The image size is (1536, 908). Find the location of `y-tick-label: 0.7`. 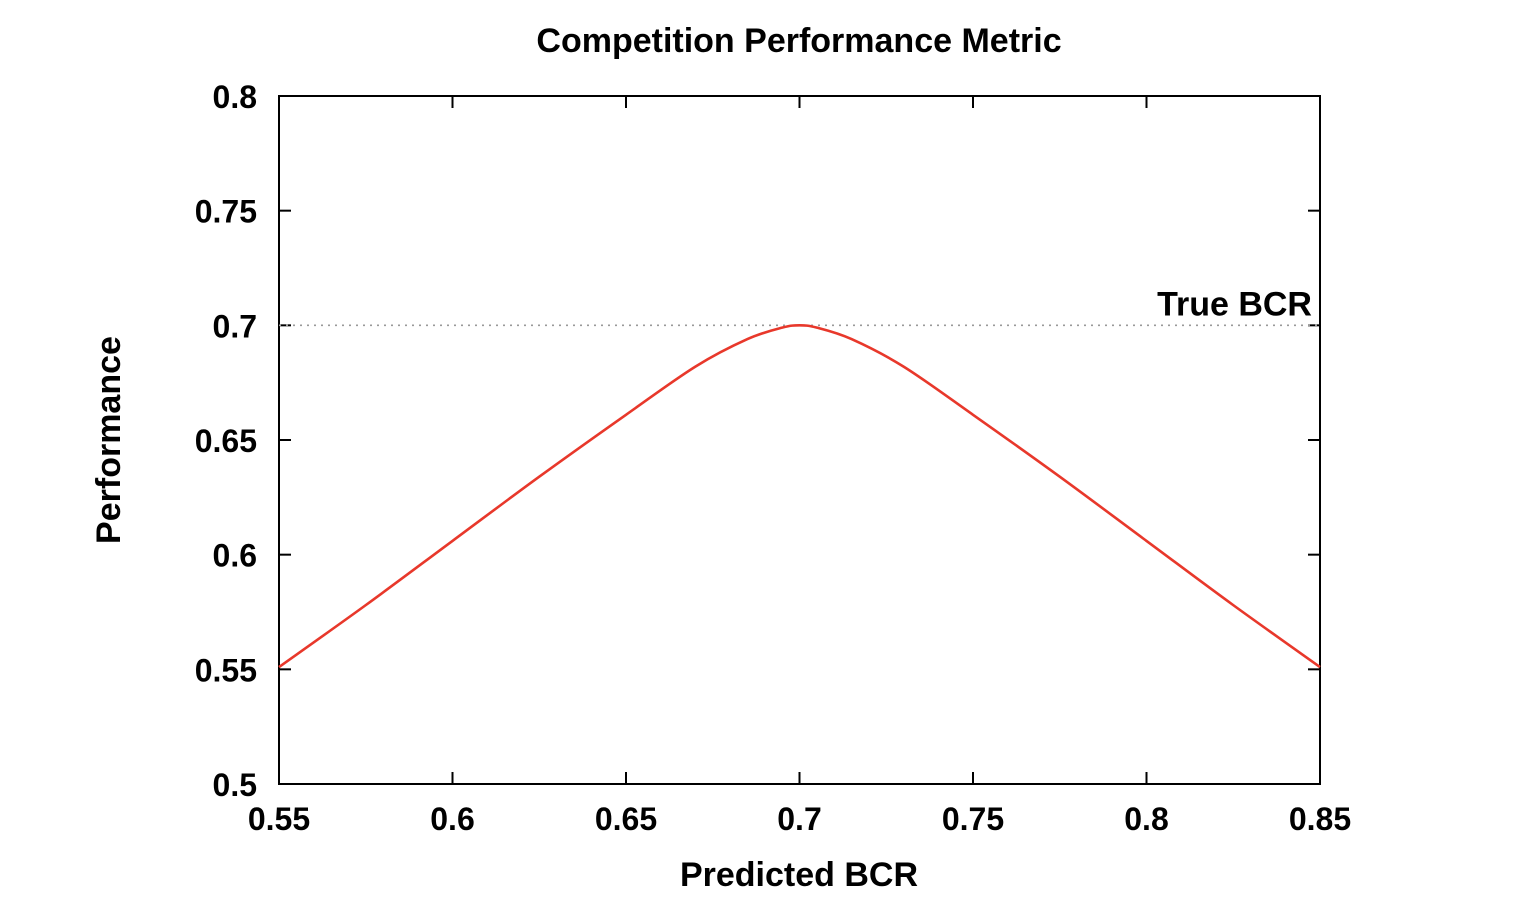

y-tick-label: 0.7 is located at coordinates (235, 326).